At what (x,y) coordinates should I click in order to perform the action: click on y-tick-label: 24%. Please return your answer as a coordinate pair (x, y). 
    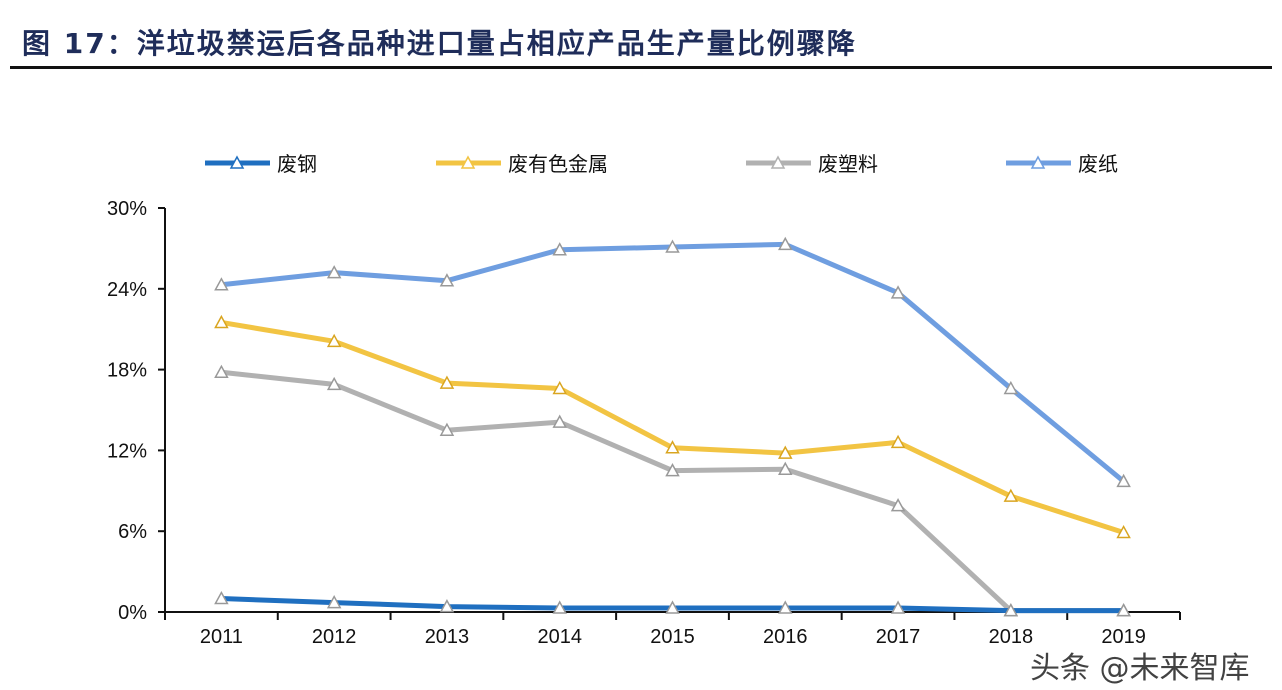
    Looking at the image, I should click on (127, 290).